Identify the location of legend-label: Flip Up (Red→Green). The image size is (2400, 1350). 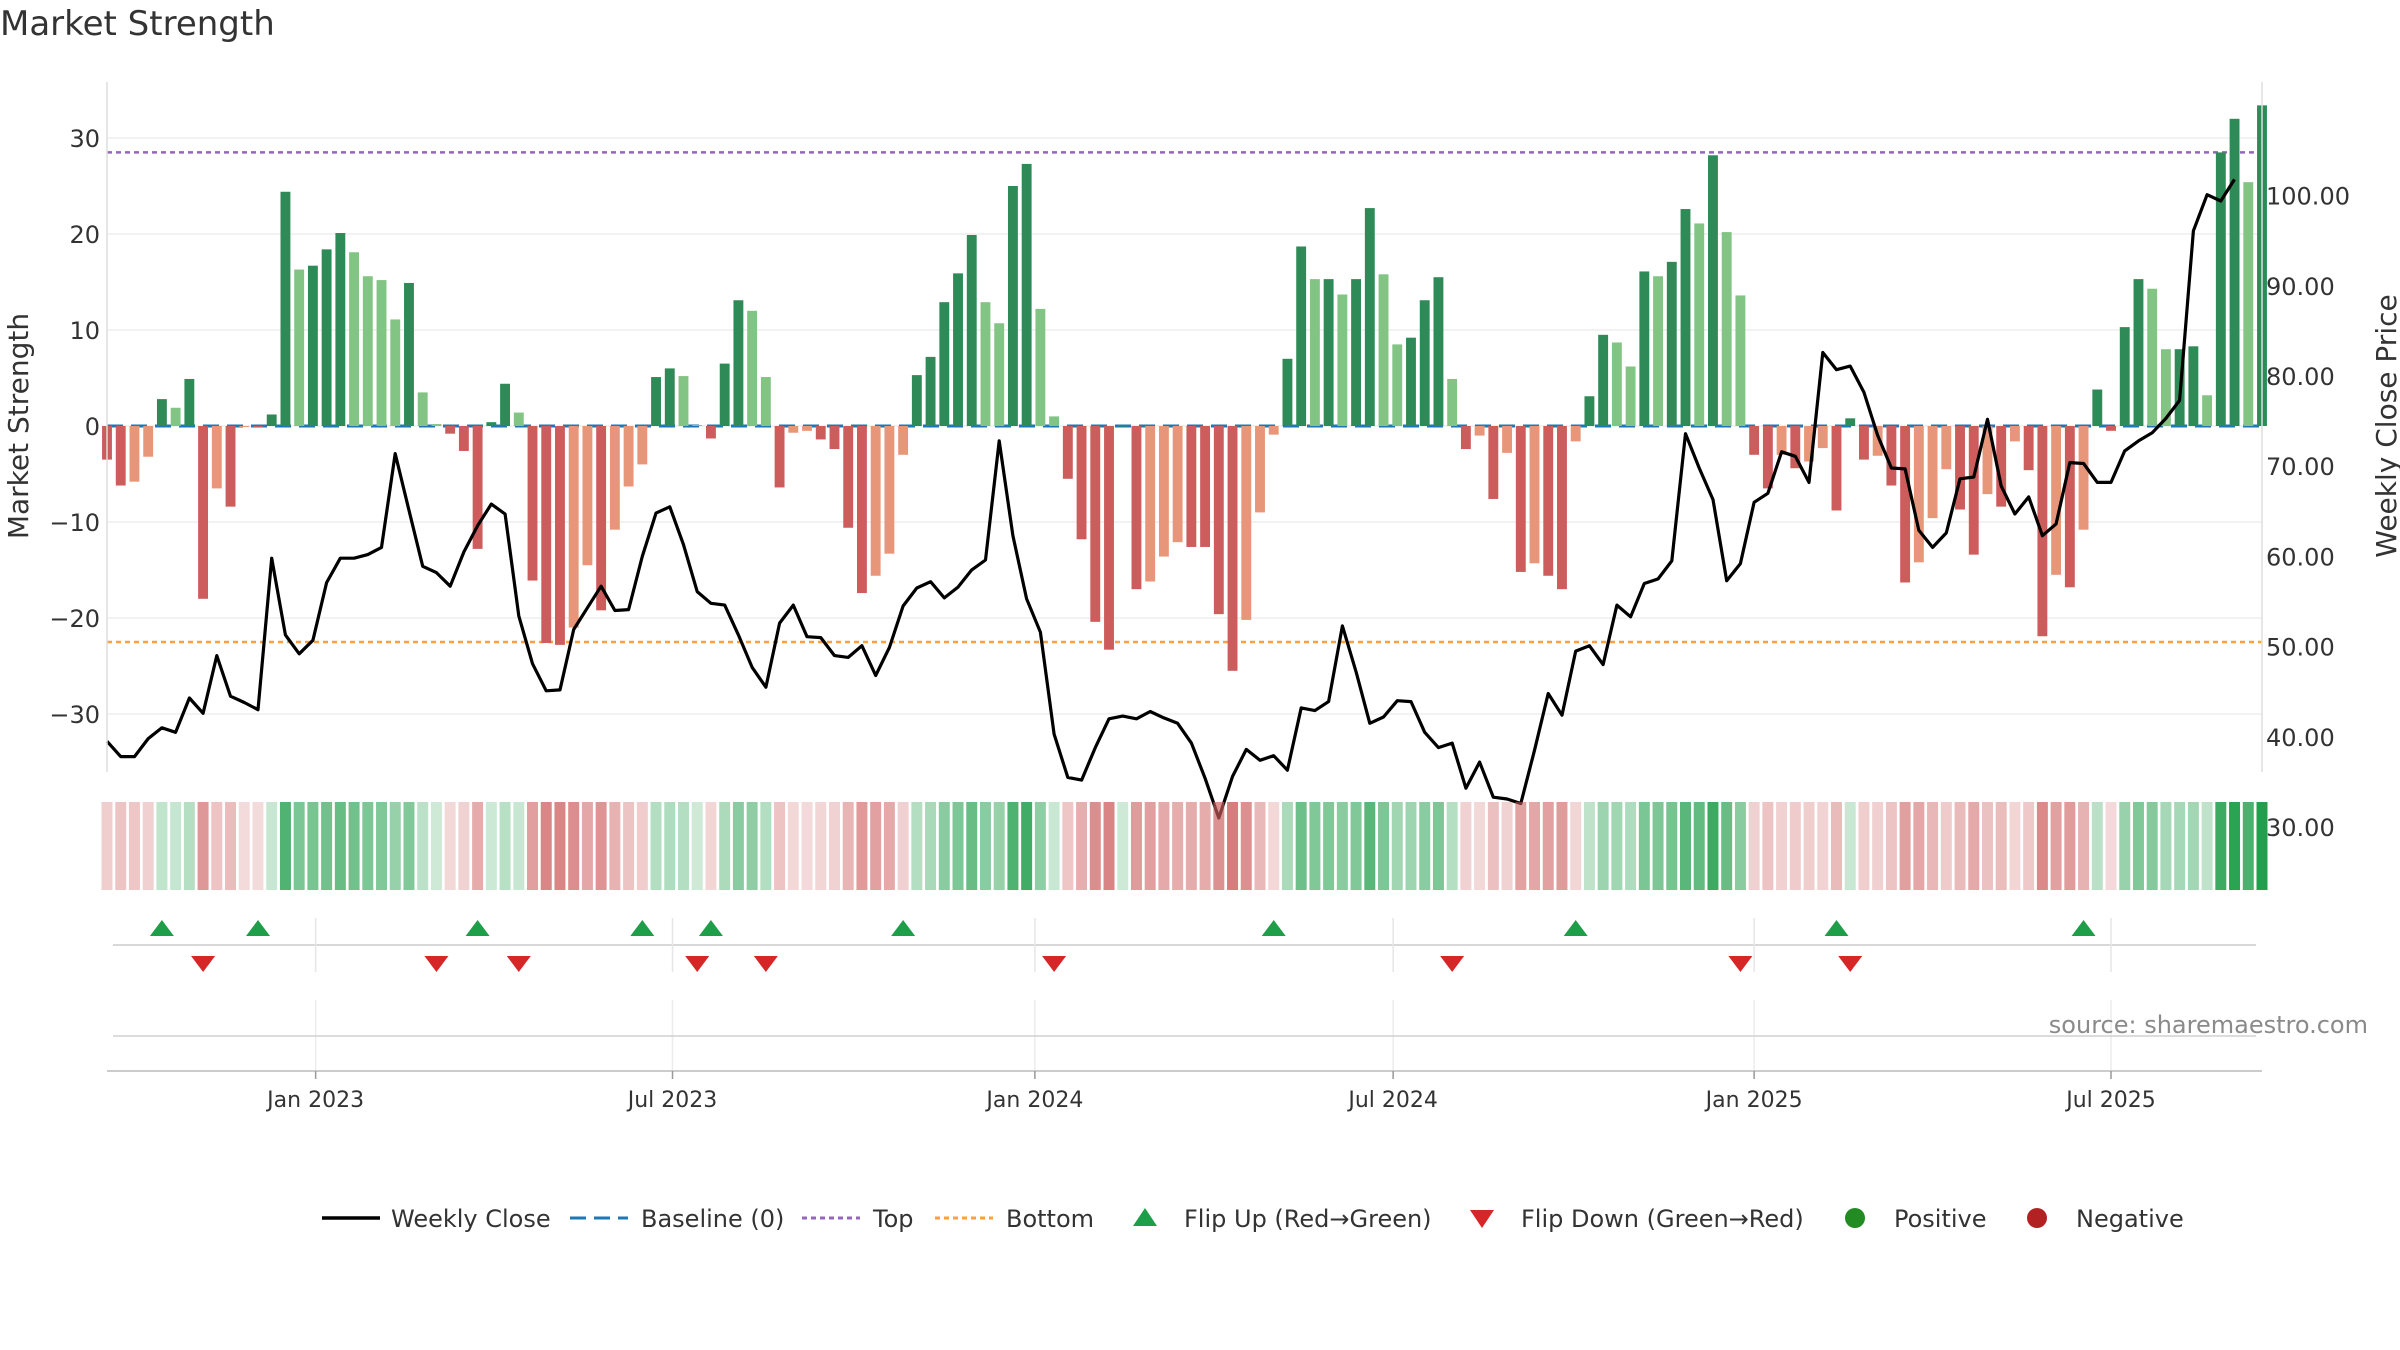
(1308, 1219).